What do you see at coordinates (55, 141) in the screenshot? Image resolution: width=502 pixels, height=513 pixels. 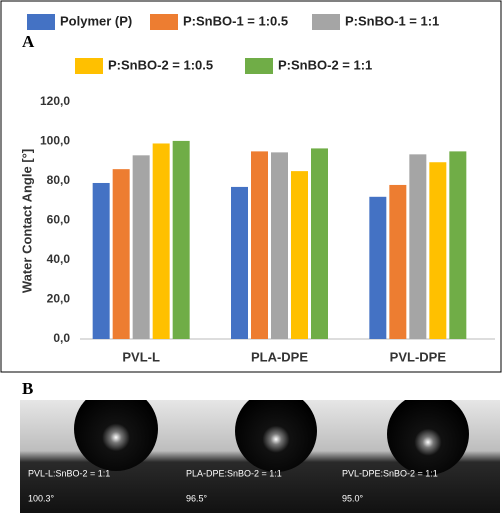 I see `y-tick-label: 100,0` at bounding box center [55, 141].